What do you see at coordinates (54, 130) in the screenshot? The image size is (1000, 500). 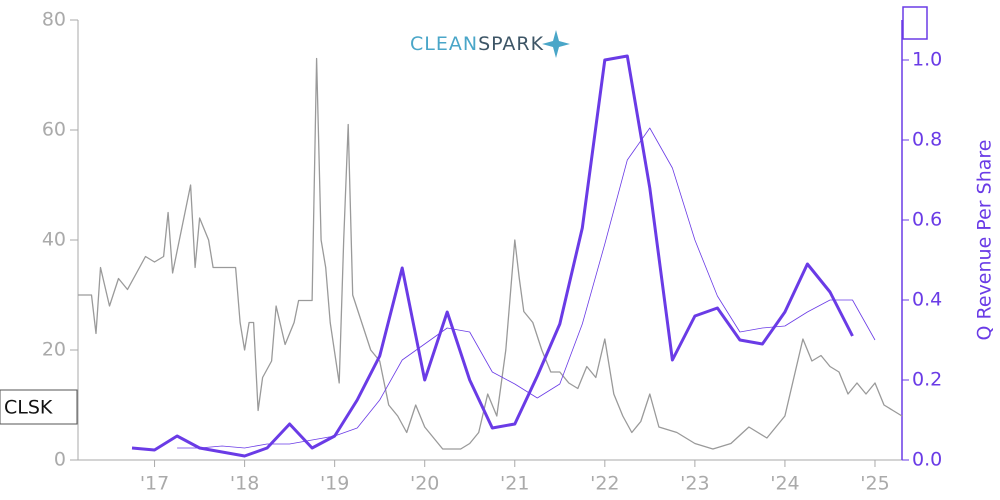 I see `y-tick-label: 60` at bounding box center [54, 130].